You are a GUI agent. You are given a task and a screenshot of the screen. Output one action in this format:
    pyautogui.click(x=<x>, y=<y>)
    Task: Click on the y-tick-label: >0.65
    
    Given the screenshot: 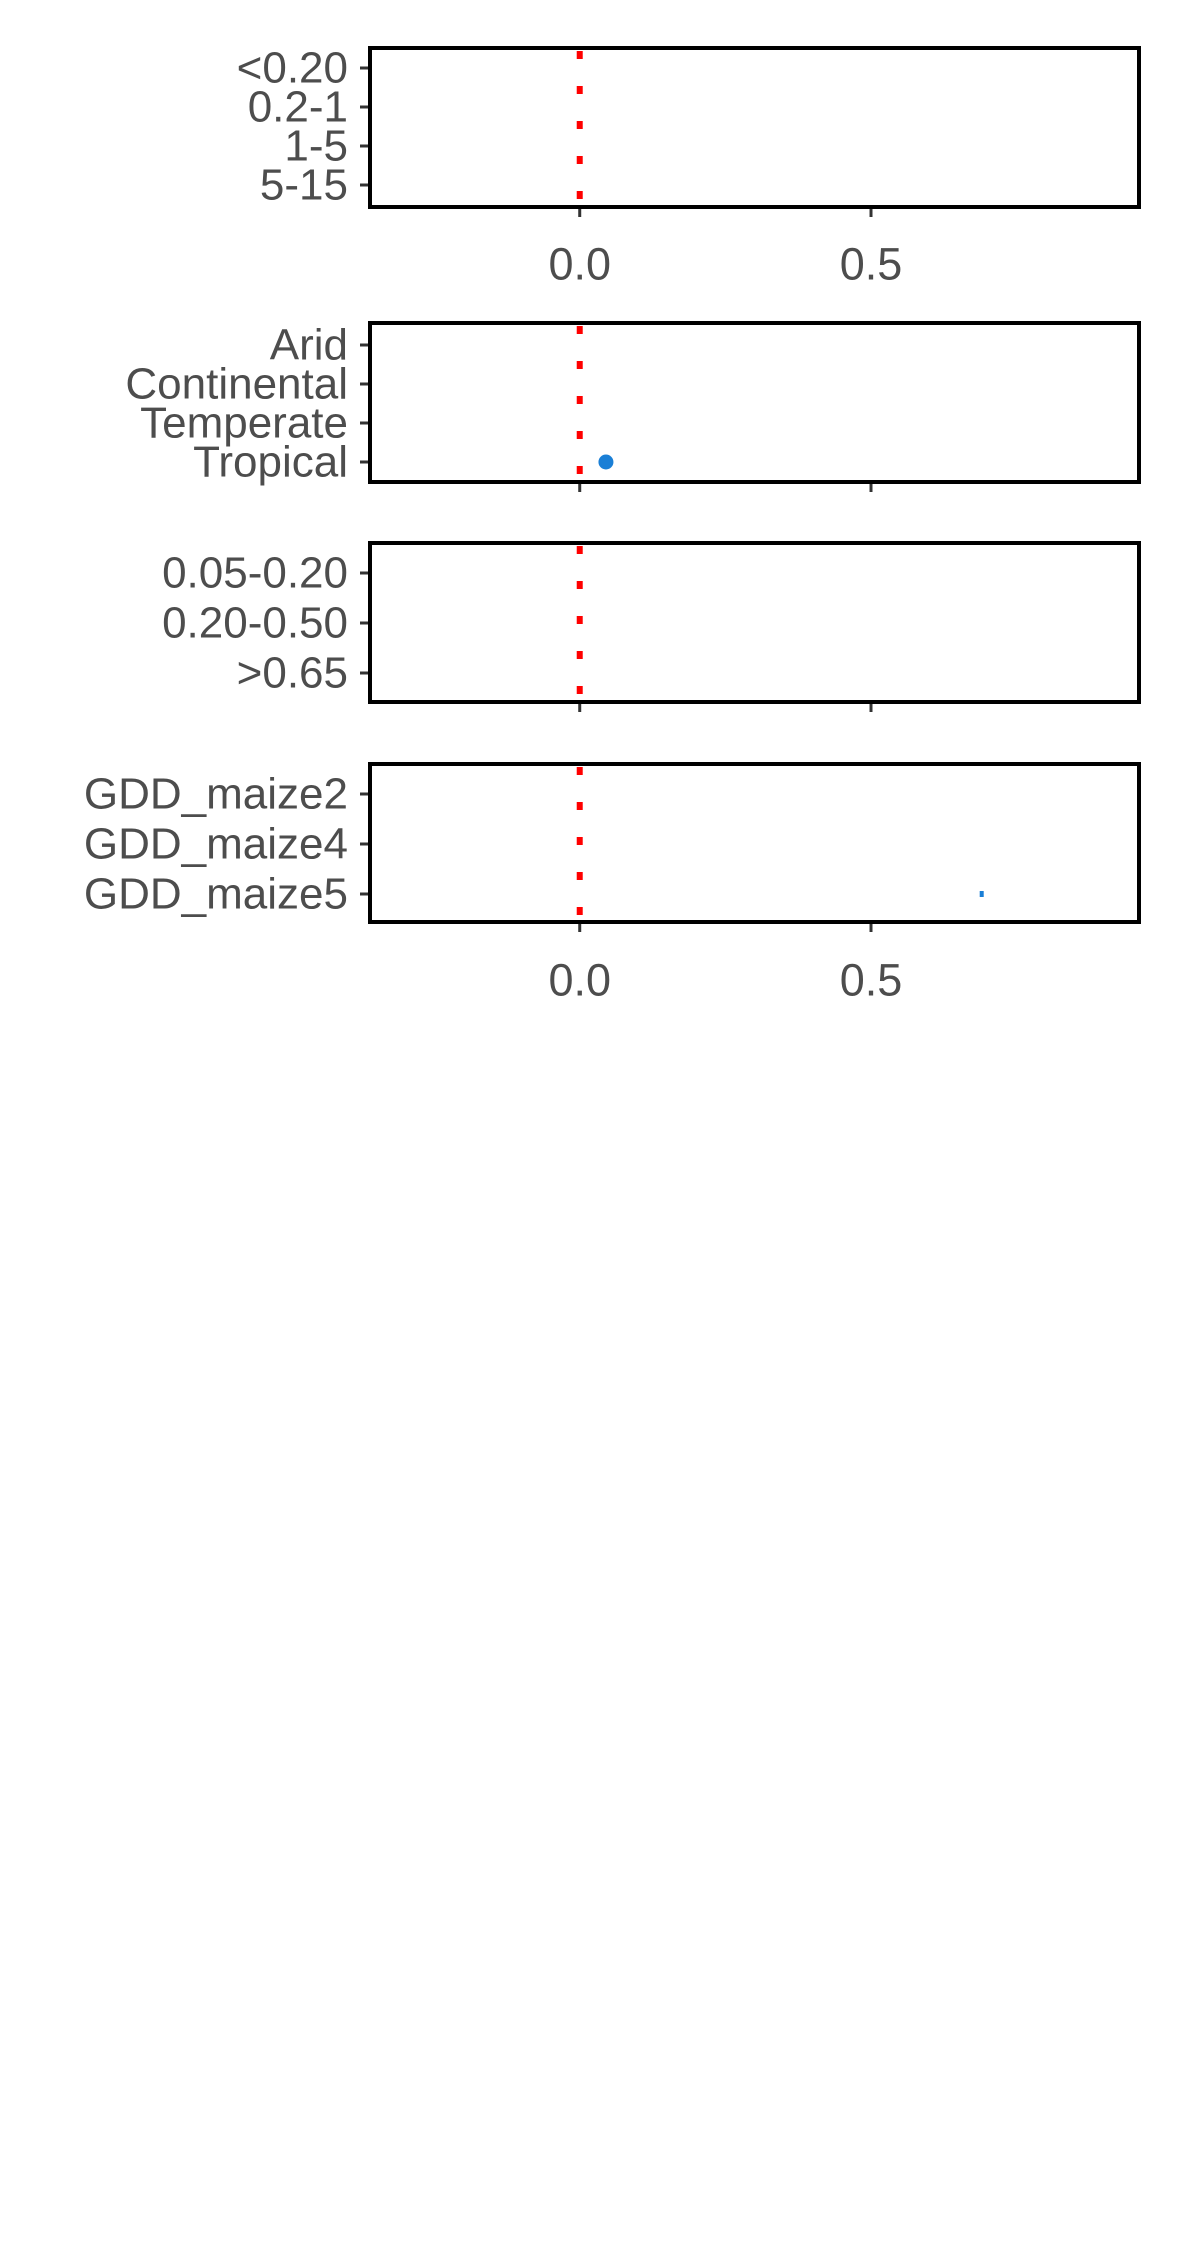 What is the action you would take?
    pyautogui.click(x=292, y=673)
    